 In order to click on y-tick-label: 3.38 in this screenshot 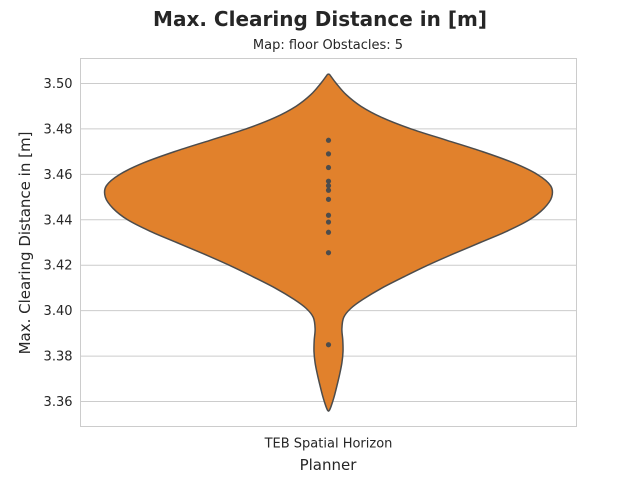, I will do `click(58, 357)`.